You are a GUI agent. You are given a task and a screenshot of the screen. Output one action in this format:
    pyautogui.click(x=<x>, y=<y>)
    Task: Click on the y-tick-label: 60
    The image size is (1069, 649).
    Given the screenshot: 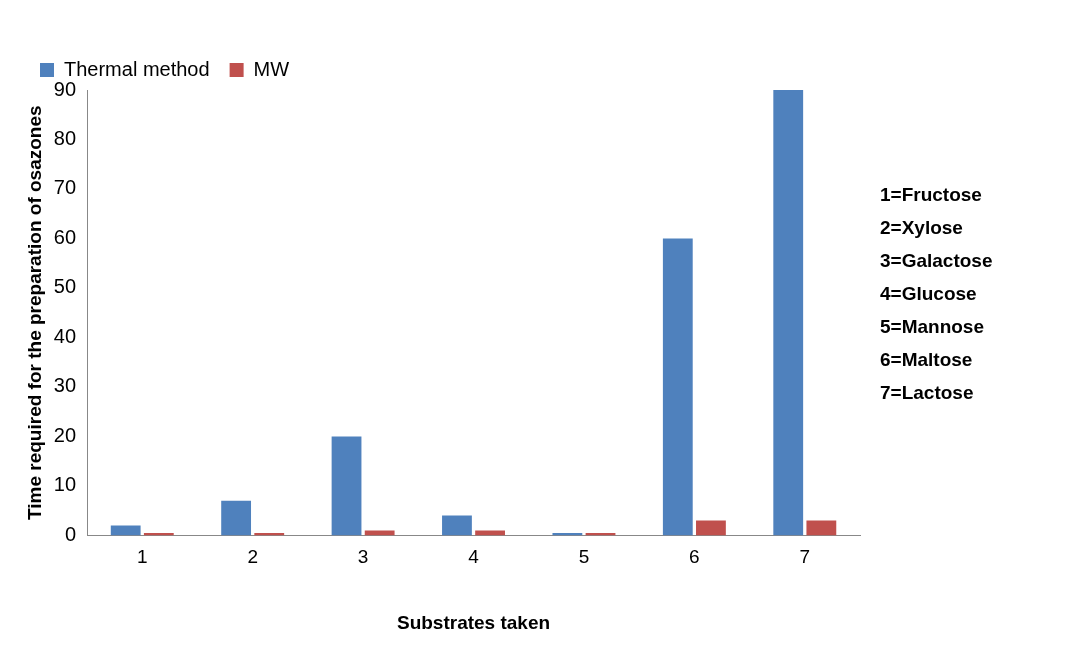 What is the action you would take?
    pyautogui.click(x=65, y=236)
    